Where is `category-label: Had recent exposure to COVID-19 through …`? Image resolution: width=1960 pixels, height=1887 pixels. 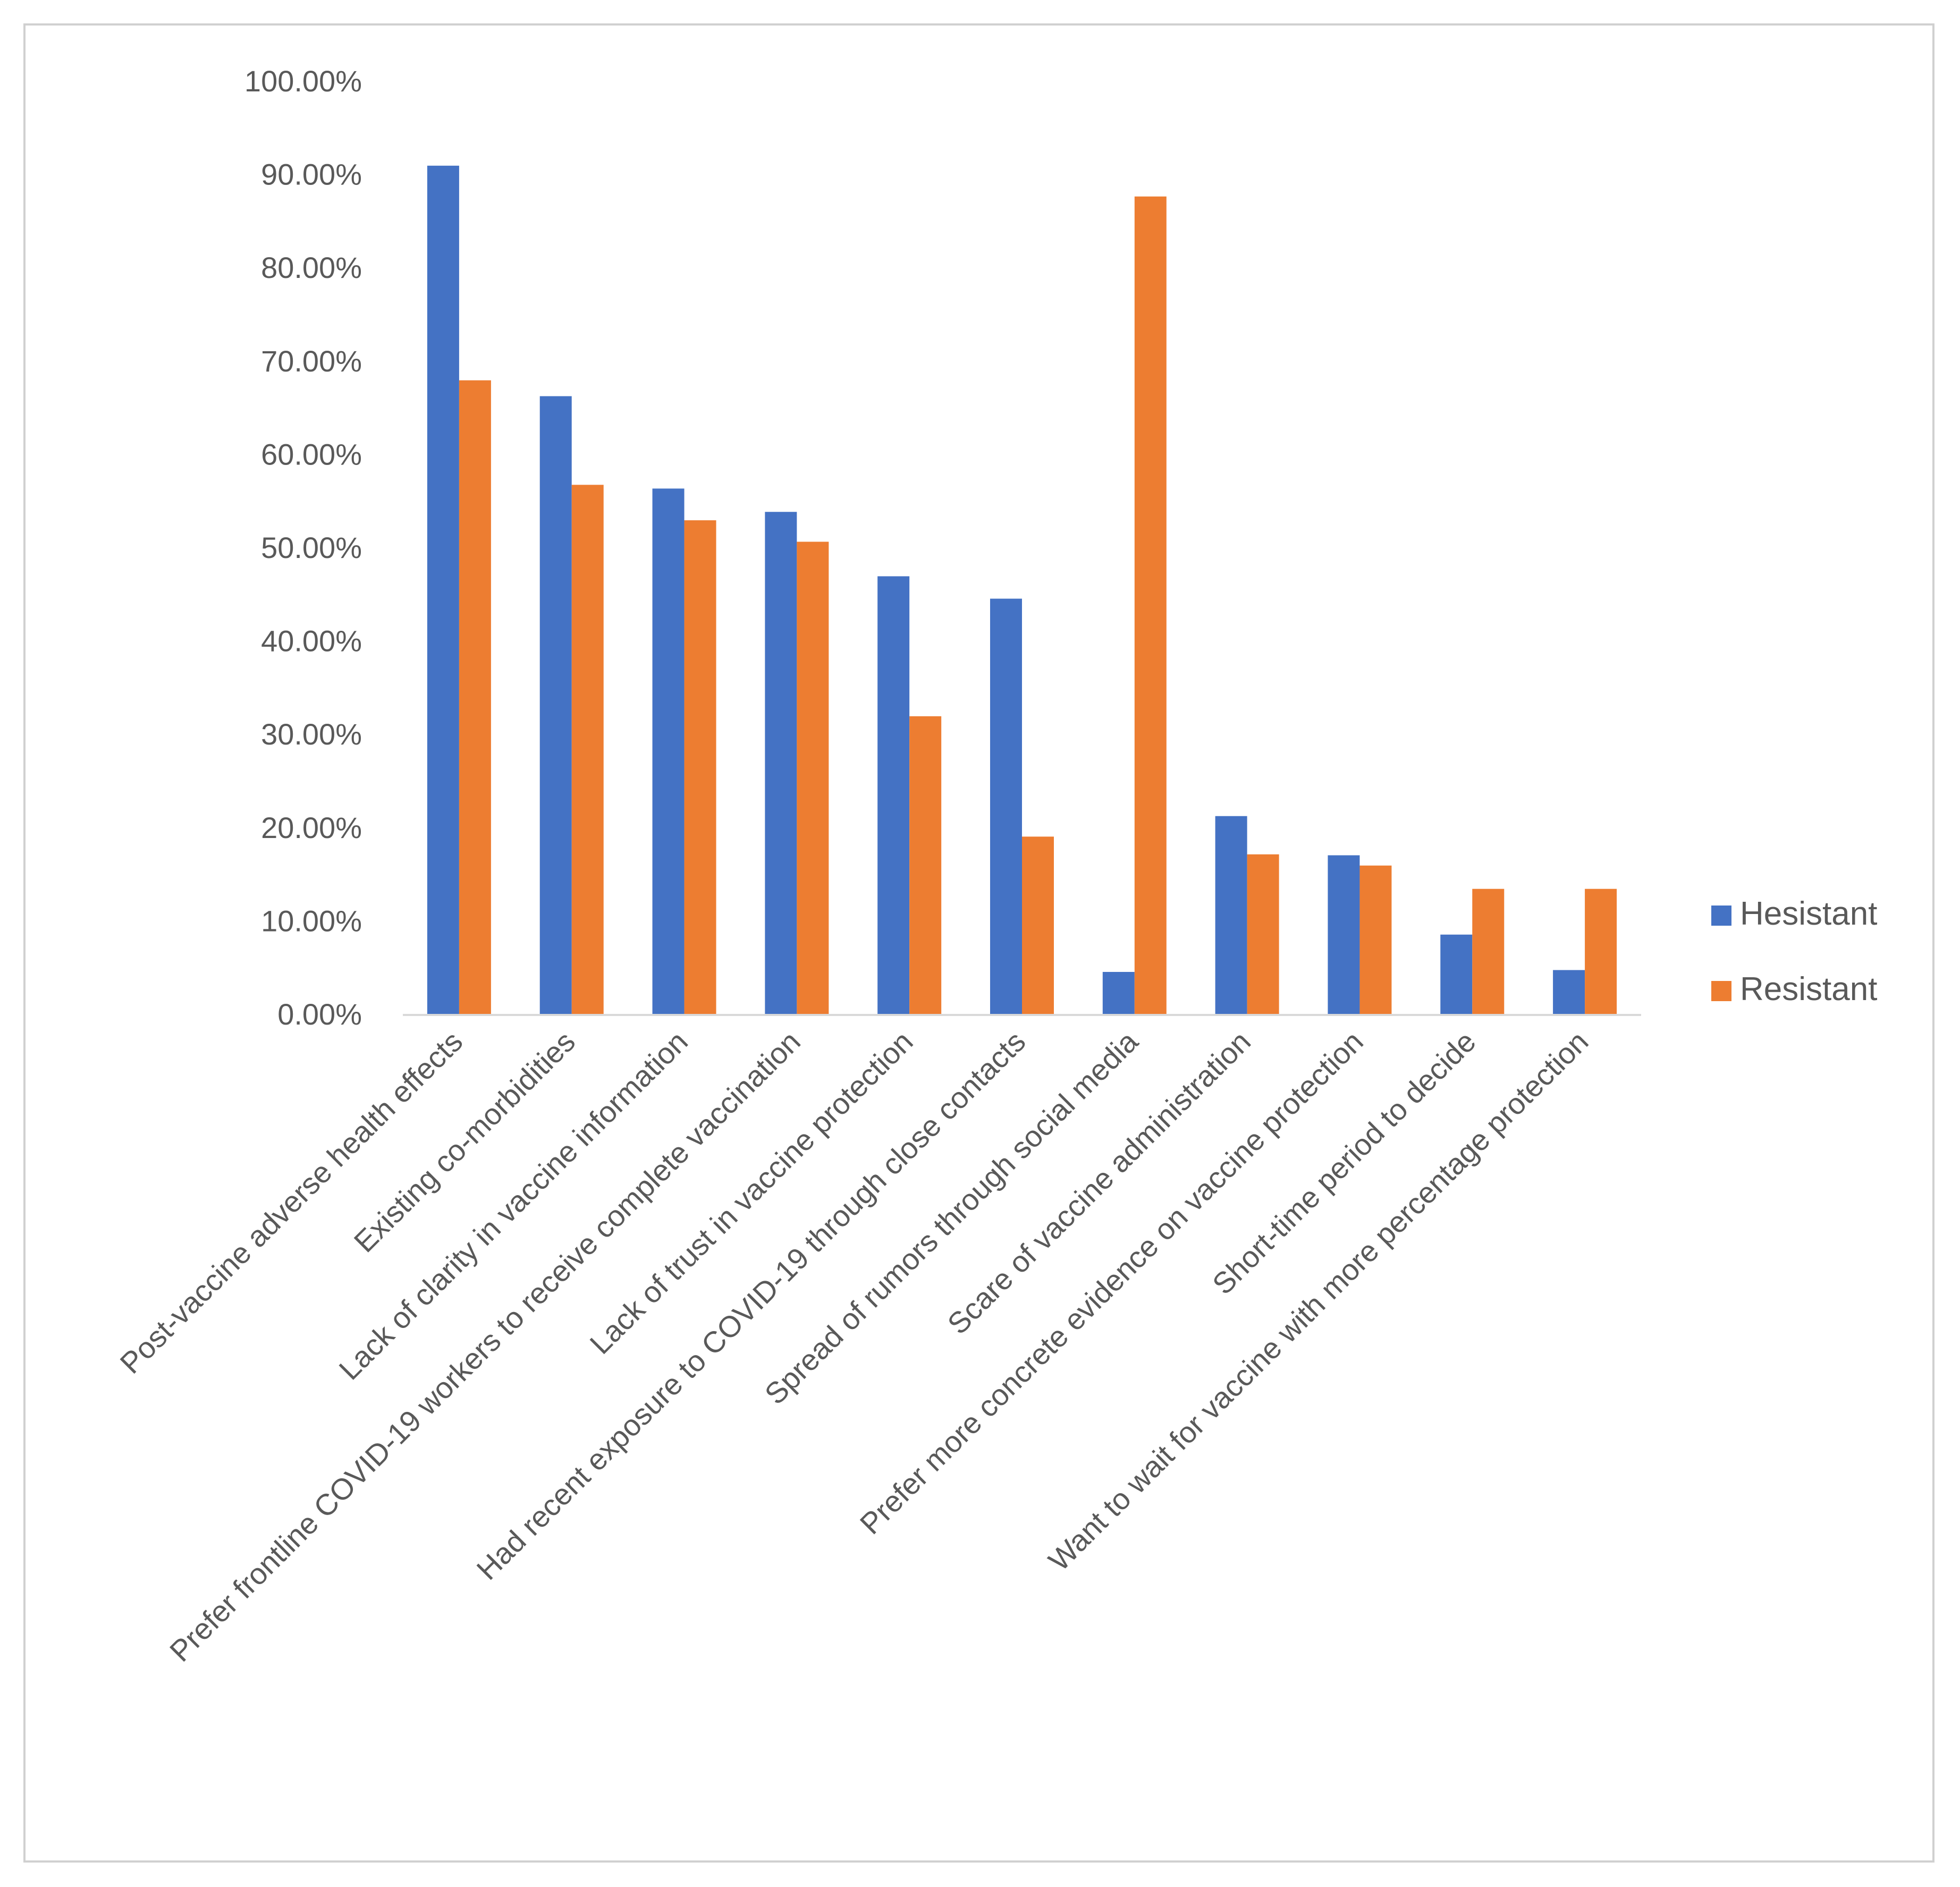 category-label: Had recent exposure to COVID-19 through … is located at coordinates (751, 1305).